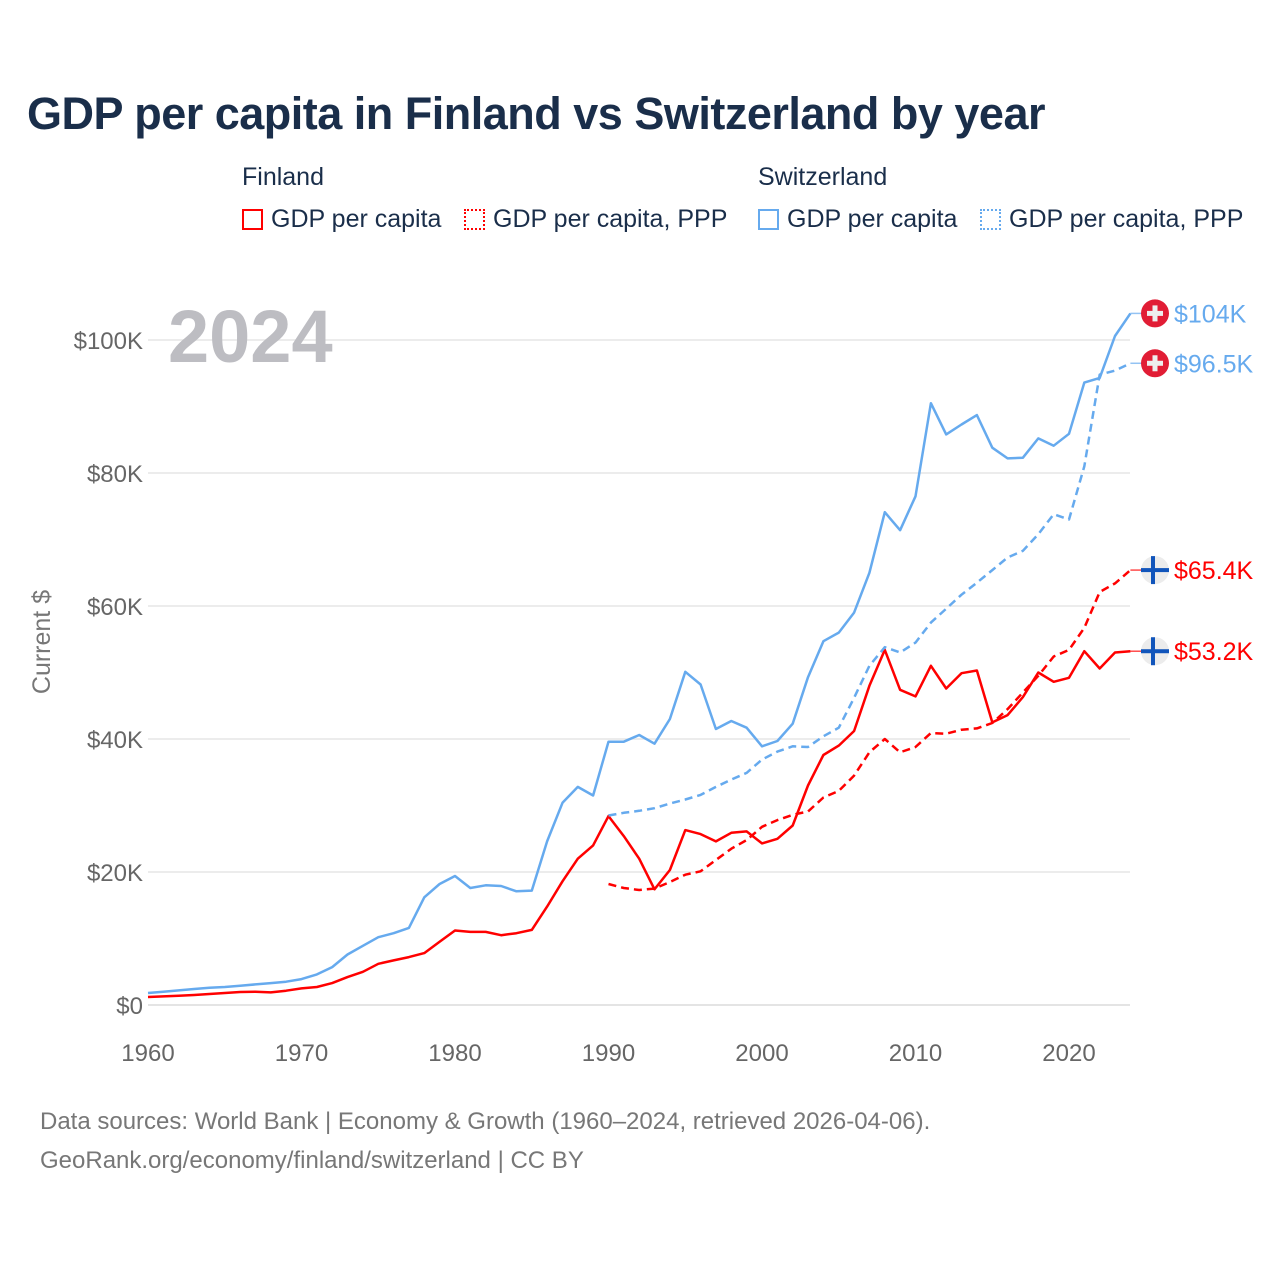 The height and width of the screenshot is (1280, 1280). I want to click on legend-switzerland-gdp: GDP per capita, so click(857, 219).